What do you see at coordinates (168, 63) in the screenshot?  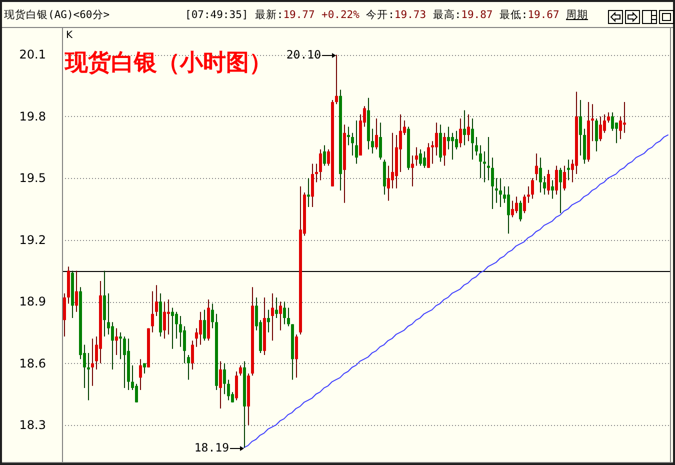 I see `title: 现货白银（小时图）` at bounding box center [168, 63].